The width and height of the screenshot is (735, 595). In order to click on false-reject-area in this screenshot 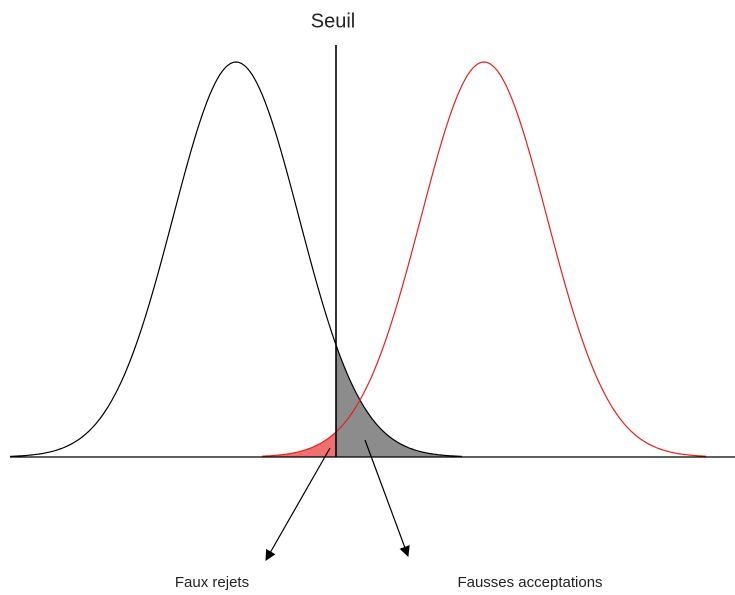, I will do `click(299, 444)`.